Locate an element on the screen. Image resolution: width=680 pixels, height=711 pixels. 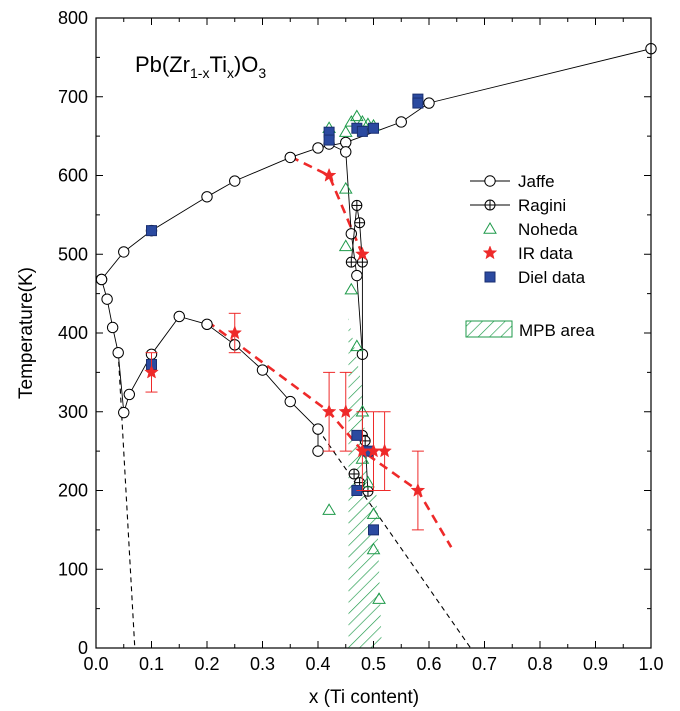
x-tick-label: 0.6 is located at coordinates (428, 664).